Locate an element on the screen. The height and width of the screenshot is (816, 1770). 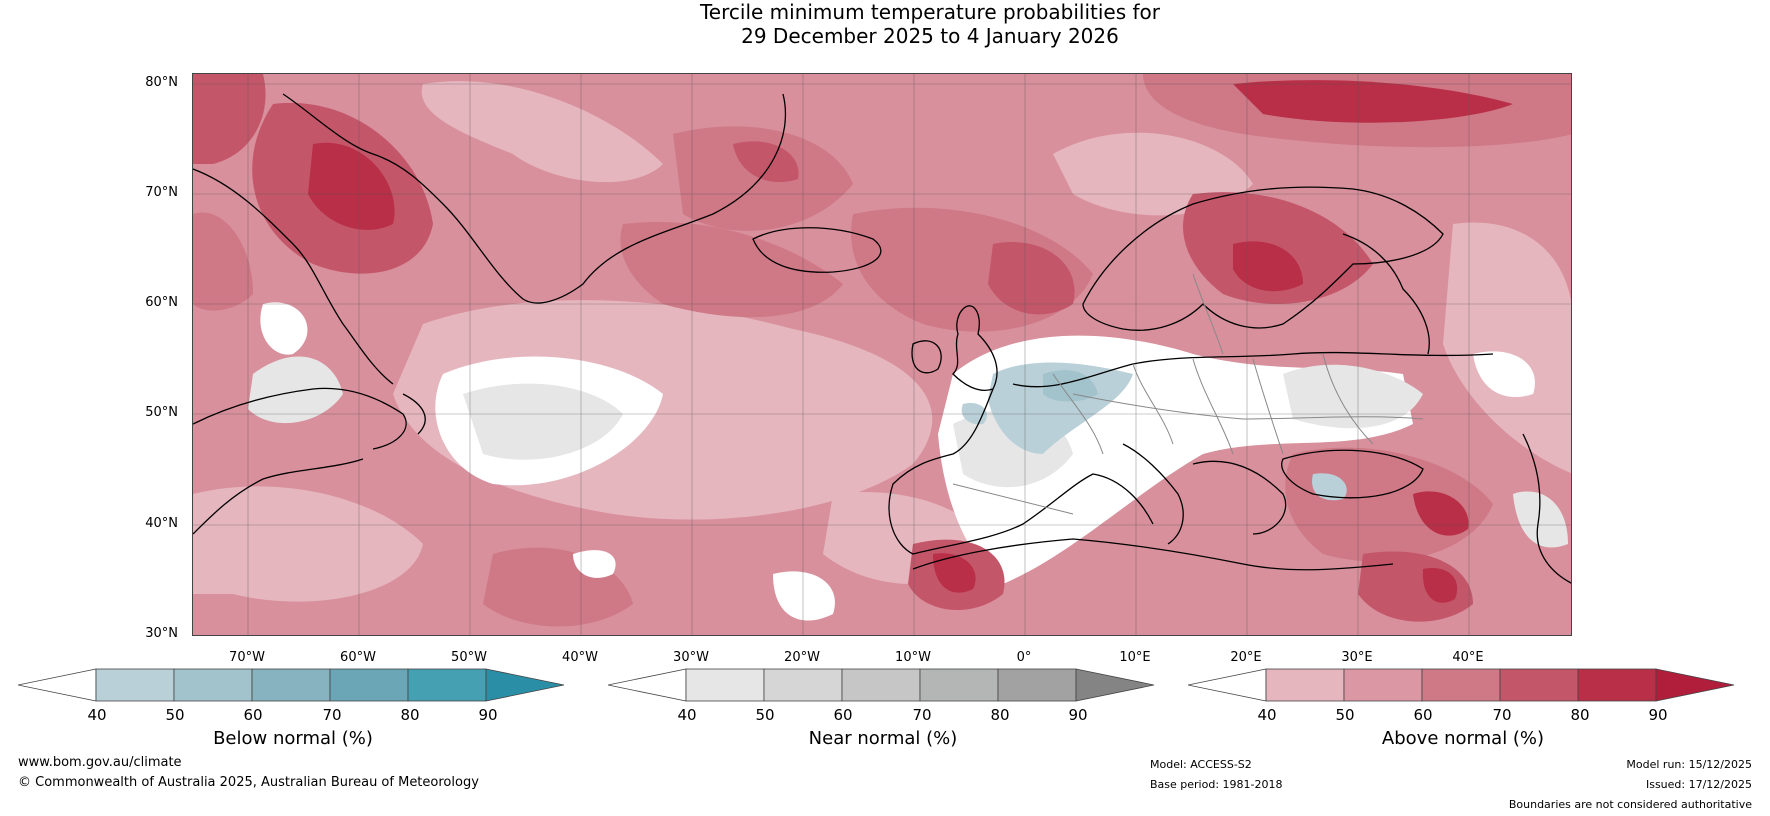
below-tick-80: 80 is located at coordinates (410, 715).